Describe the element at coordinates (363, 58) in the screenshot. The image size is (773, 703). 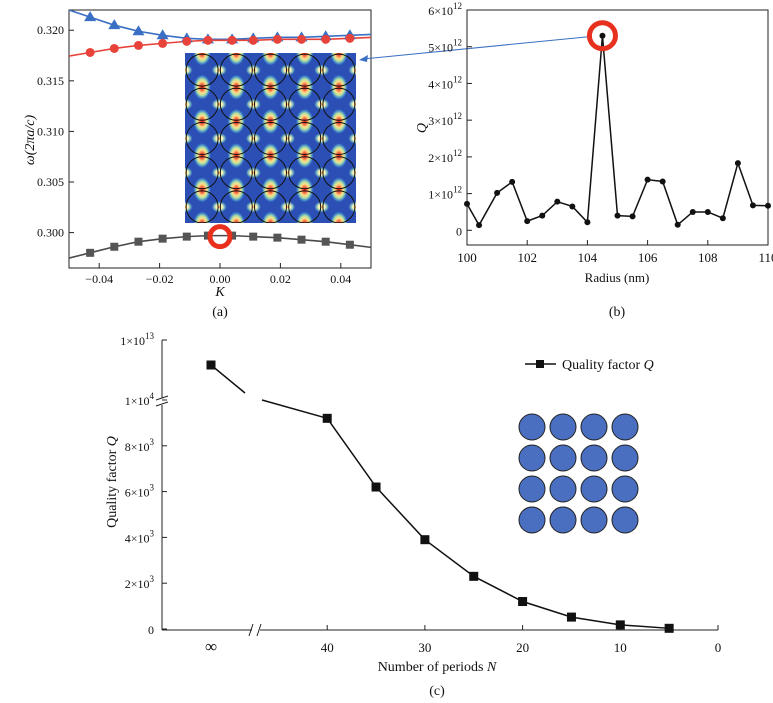
I see `link-arrowhead` at that location.